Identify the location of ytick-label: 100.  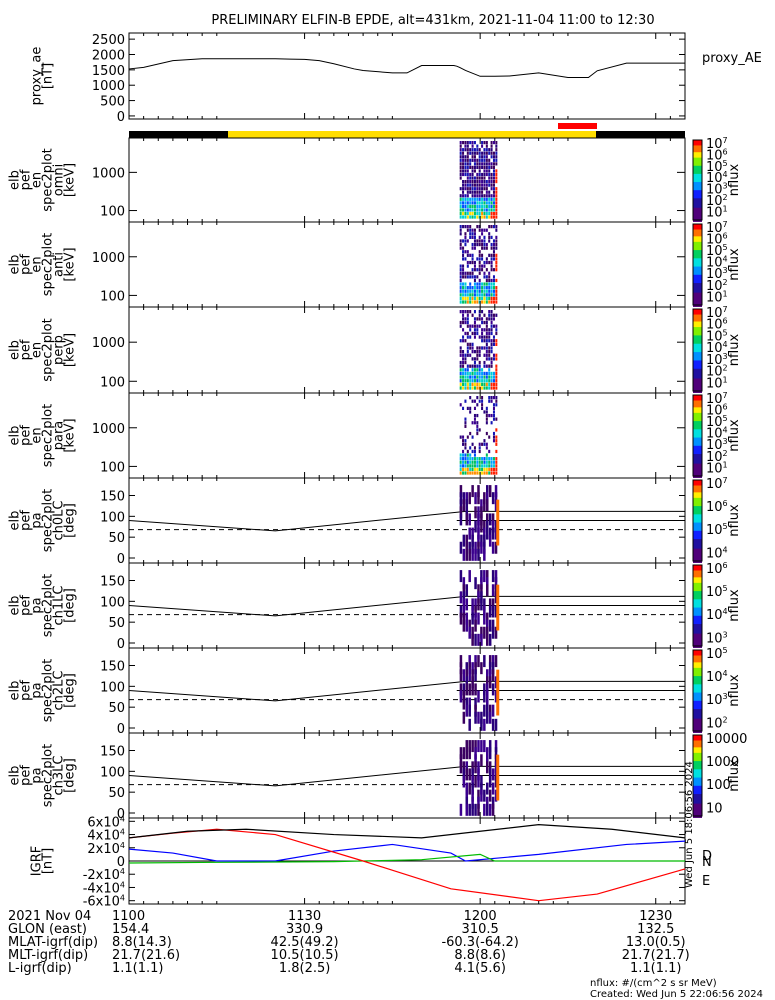
(112, 602).